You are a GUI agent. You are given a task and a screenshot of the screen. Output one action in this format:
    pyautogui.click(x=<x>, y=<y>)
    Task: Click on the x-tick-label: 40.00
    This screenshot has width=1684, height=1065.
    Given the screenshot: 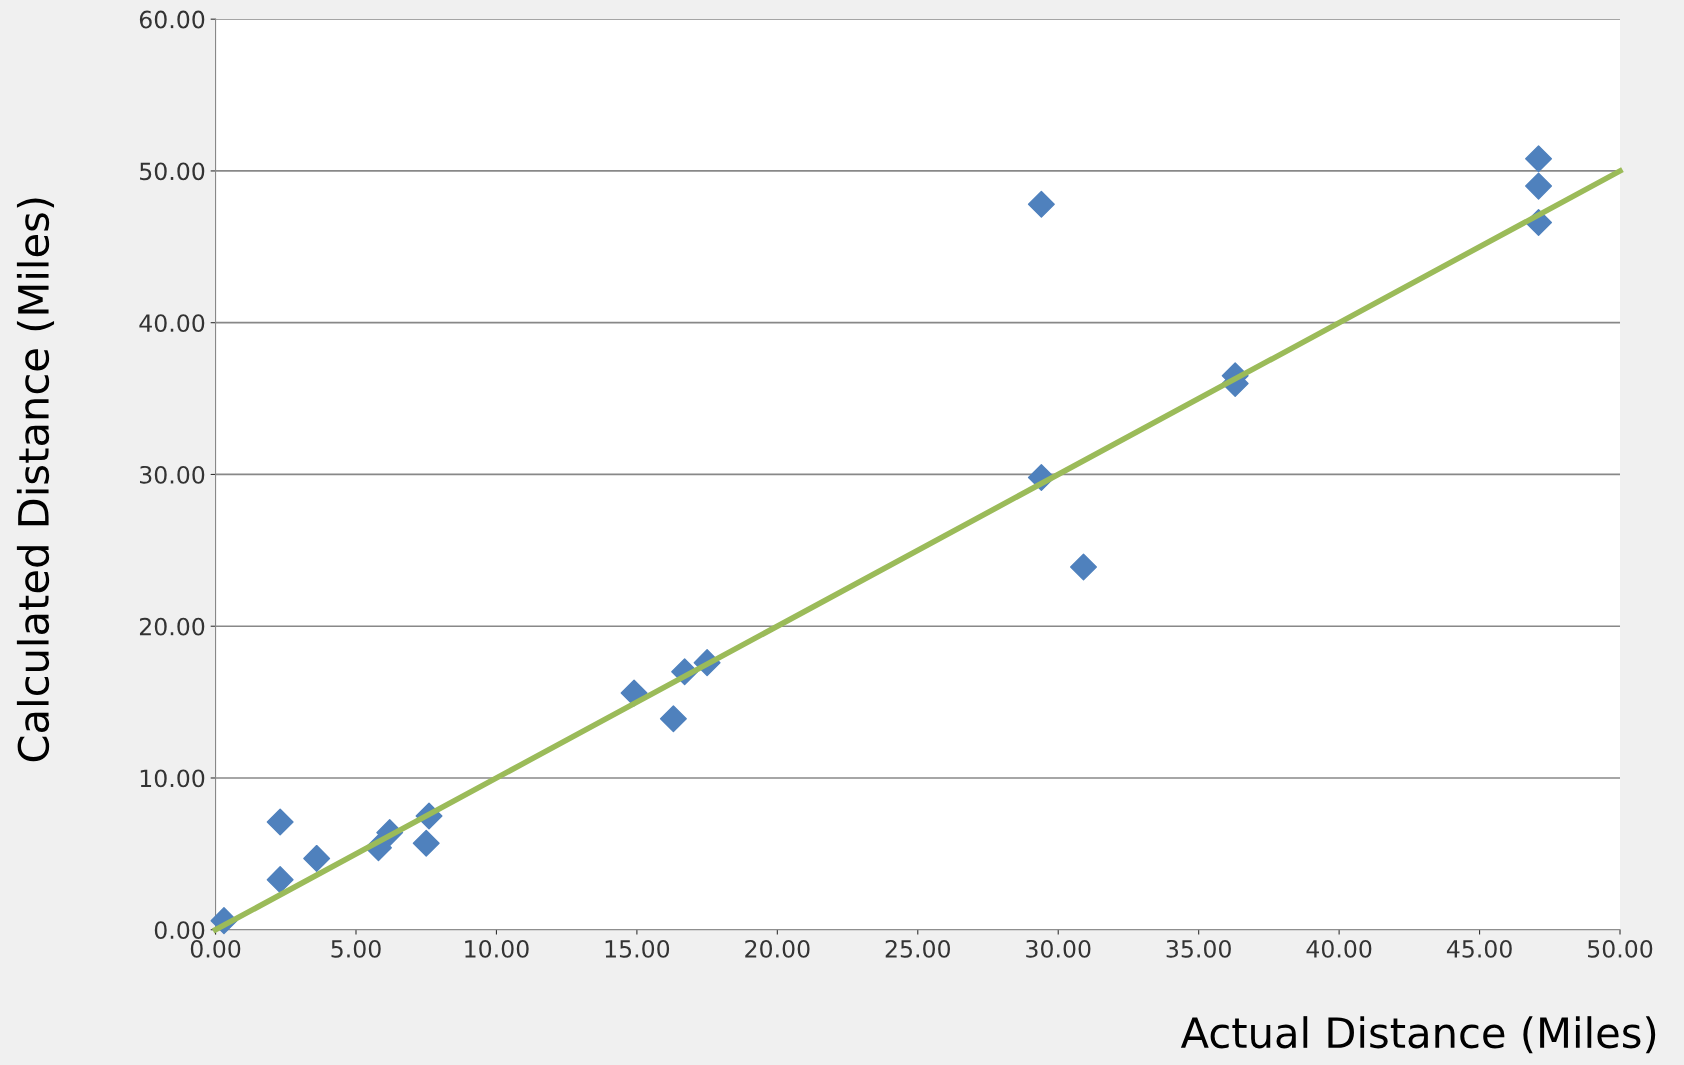 What is the action you would take?
    pyautogui.click(x=1339, y=948)
    